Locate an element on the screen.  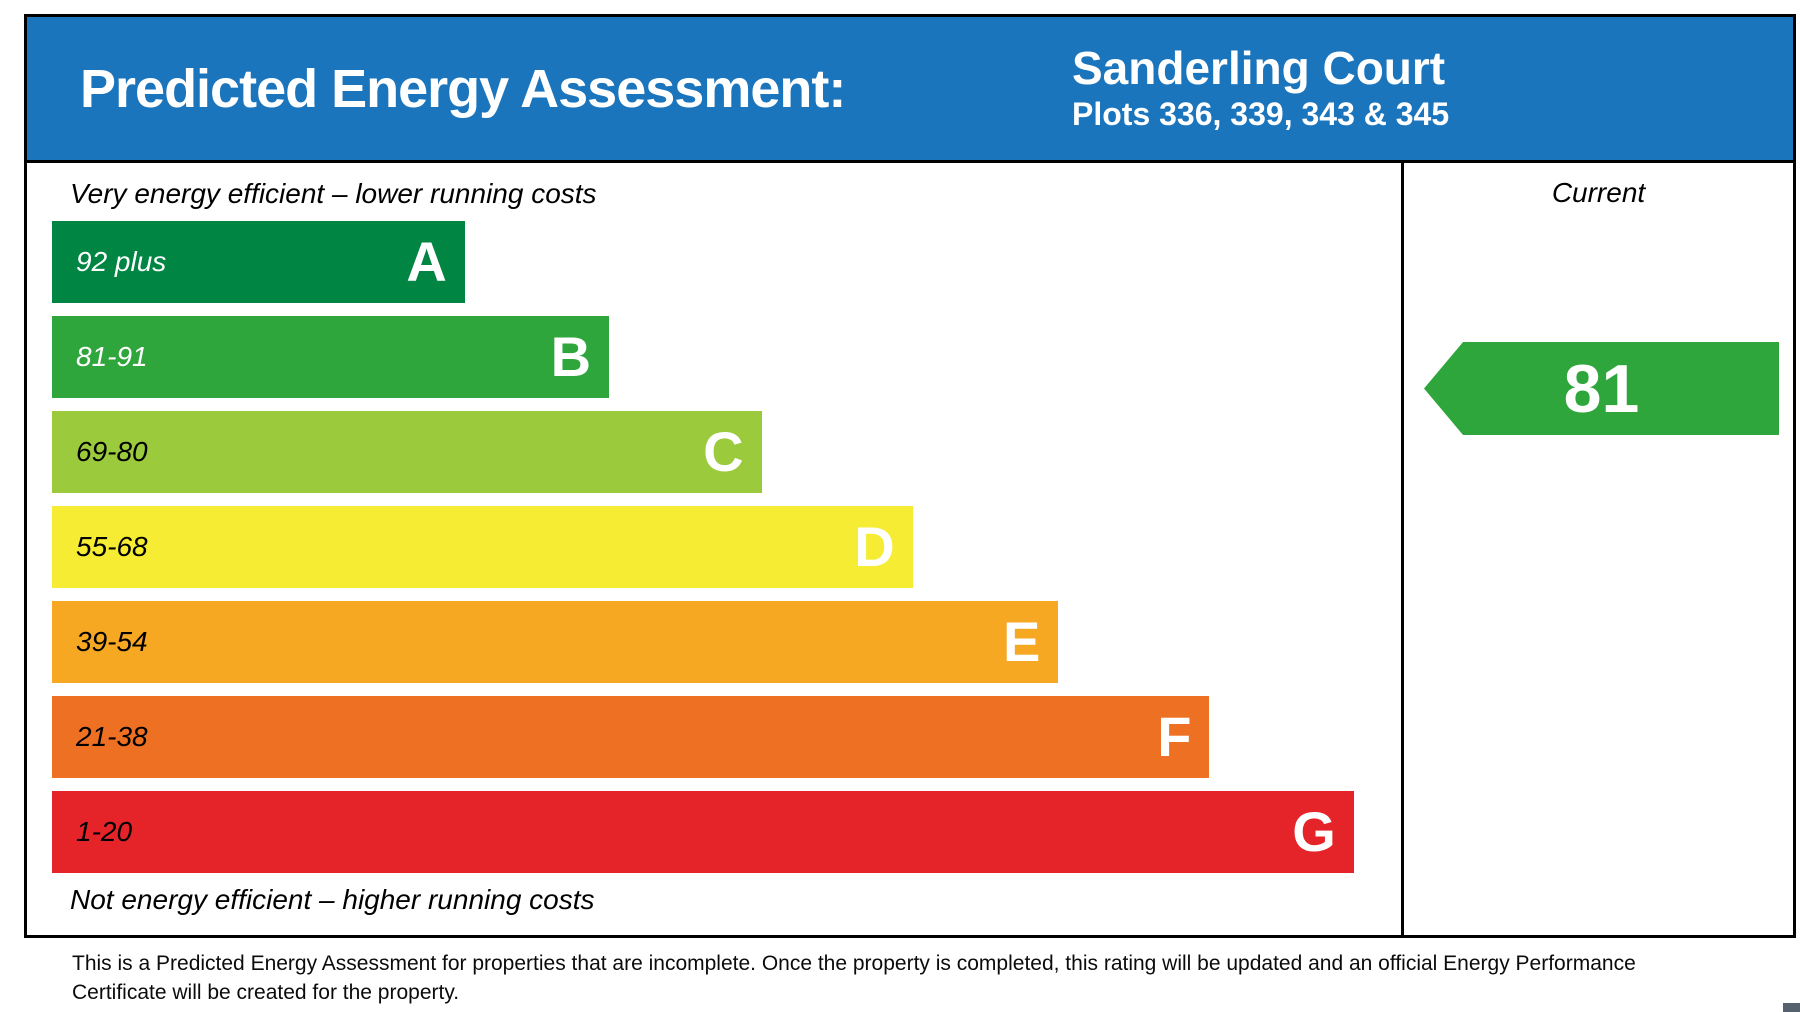
epc-band-row: 21-38 F is located at coordinates (726, 737).